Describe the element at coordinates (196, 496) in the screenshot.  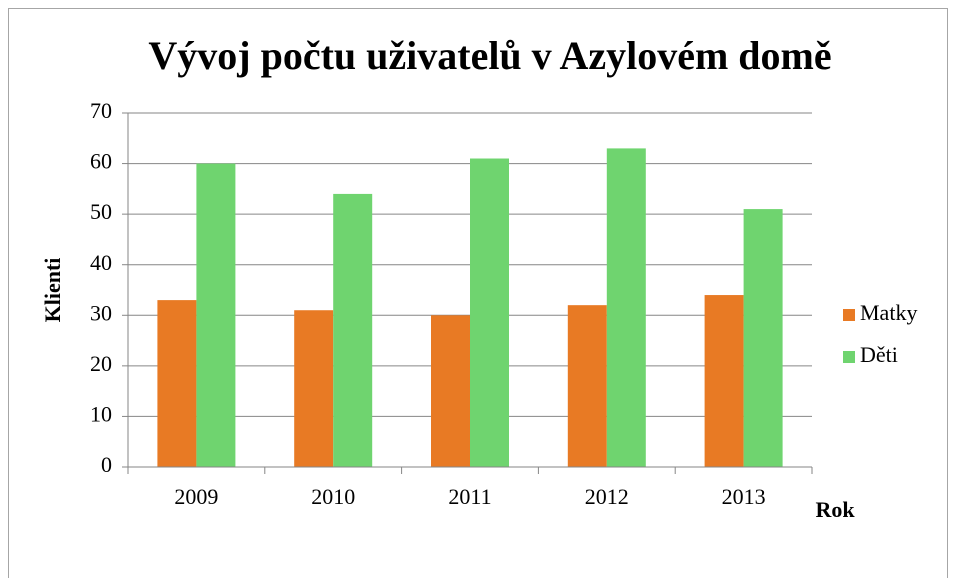
I see `x-tick-label: 2009` at that location.